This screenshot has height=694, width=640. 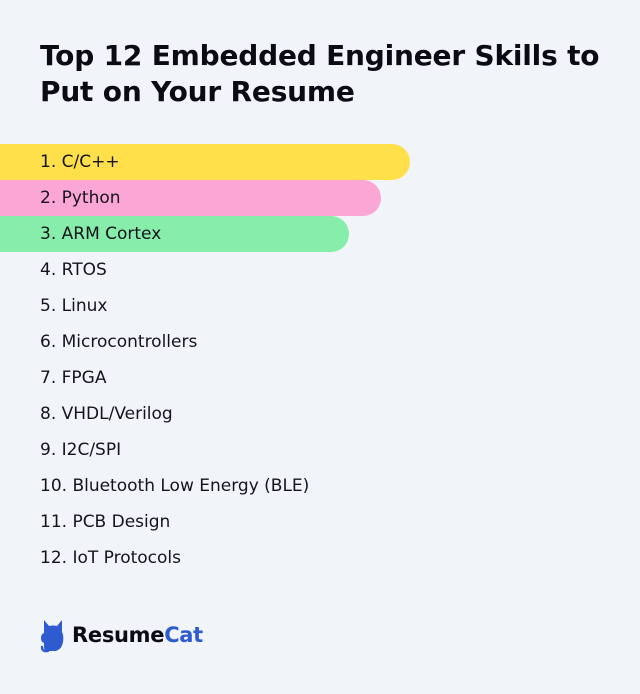 What do you see at coordinates (53, 635) in the screenshot?
I see `cat-icon` at bounding box center [53, 635].